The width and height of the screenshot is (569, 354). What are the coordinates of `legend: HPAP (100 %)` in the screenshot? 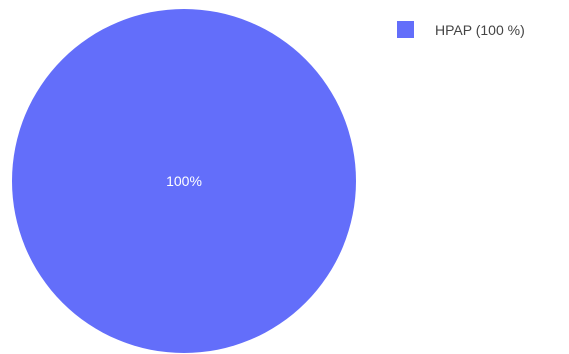 It's located at (461, 29).